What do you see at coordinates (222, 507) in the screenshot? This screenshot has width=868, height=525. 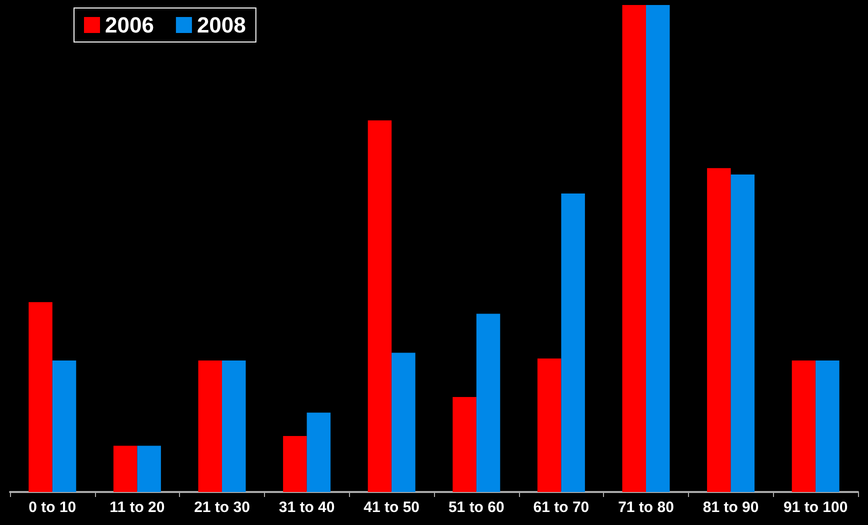 I see `x-tick-label: 21 to 30` at bounding box center [222, 507].